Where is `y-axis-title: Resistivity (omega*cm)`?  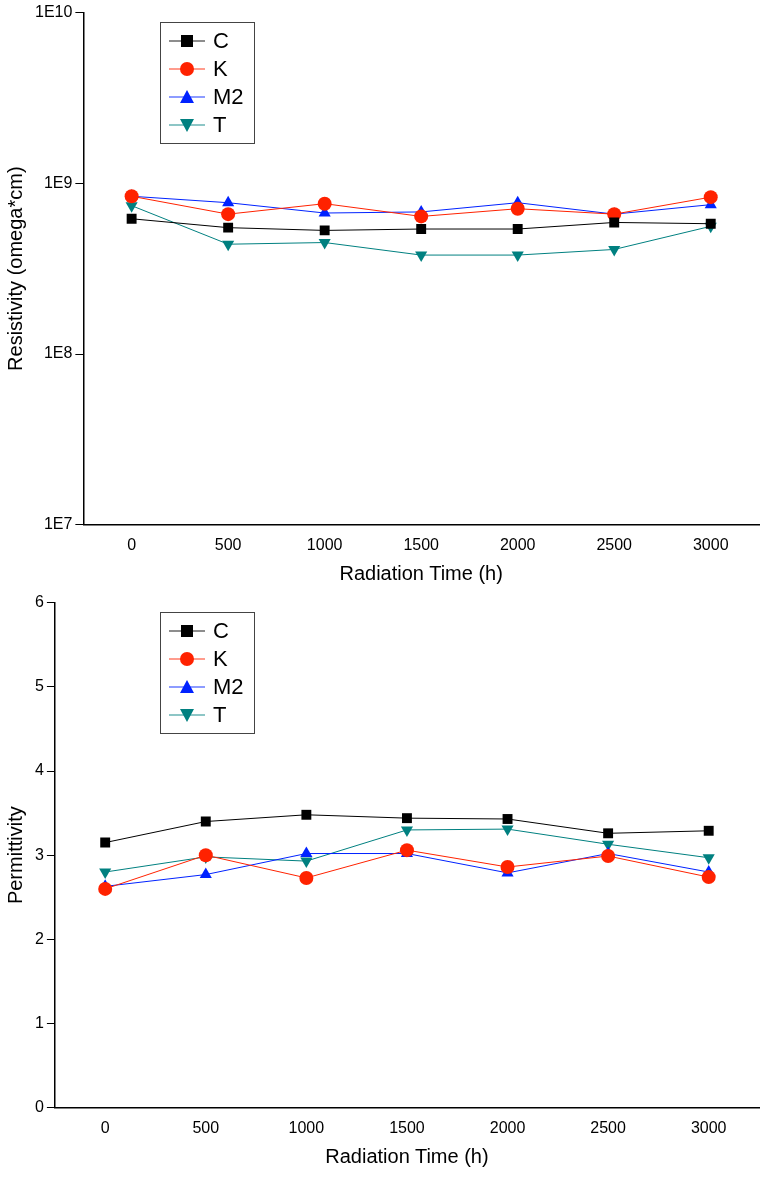 y-axis-title: Resistivity (omega*cm) is located at coordinates (14, 268).